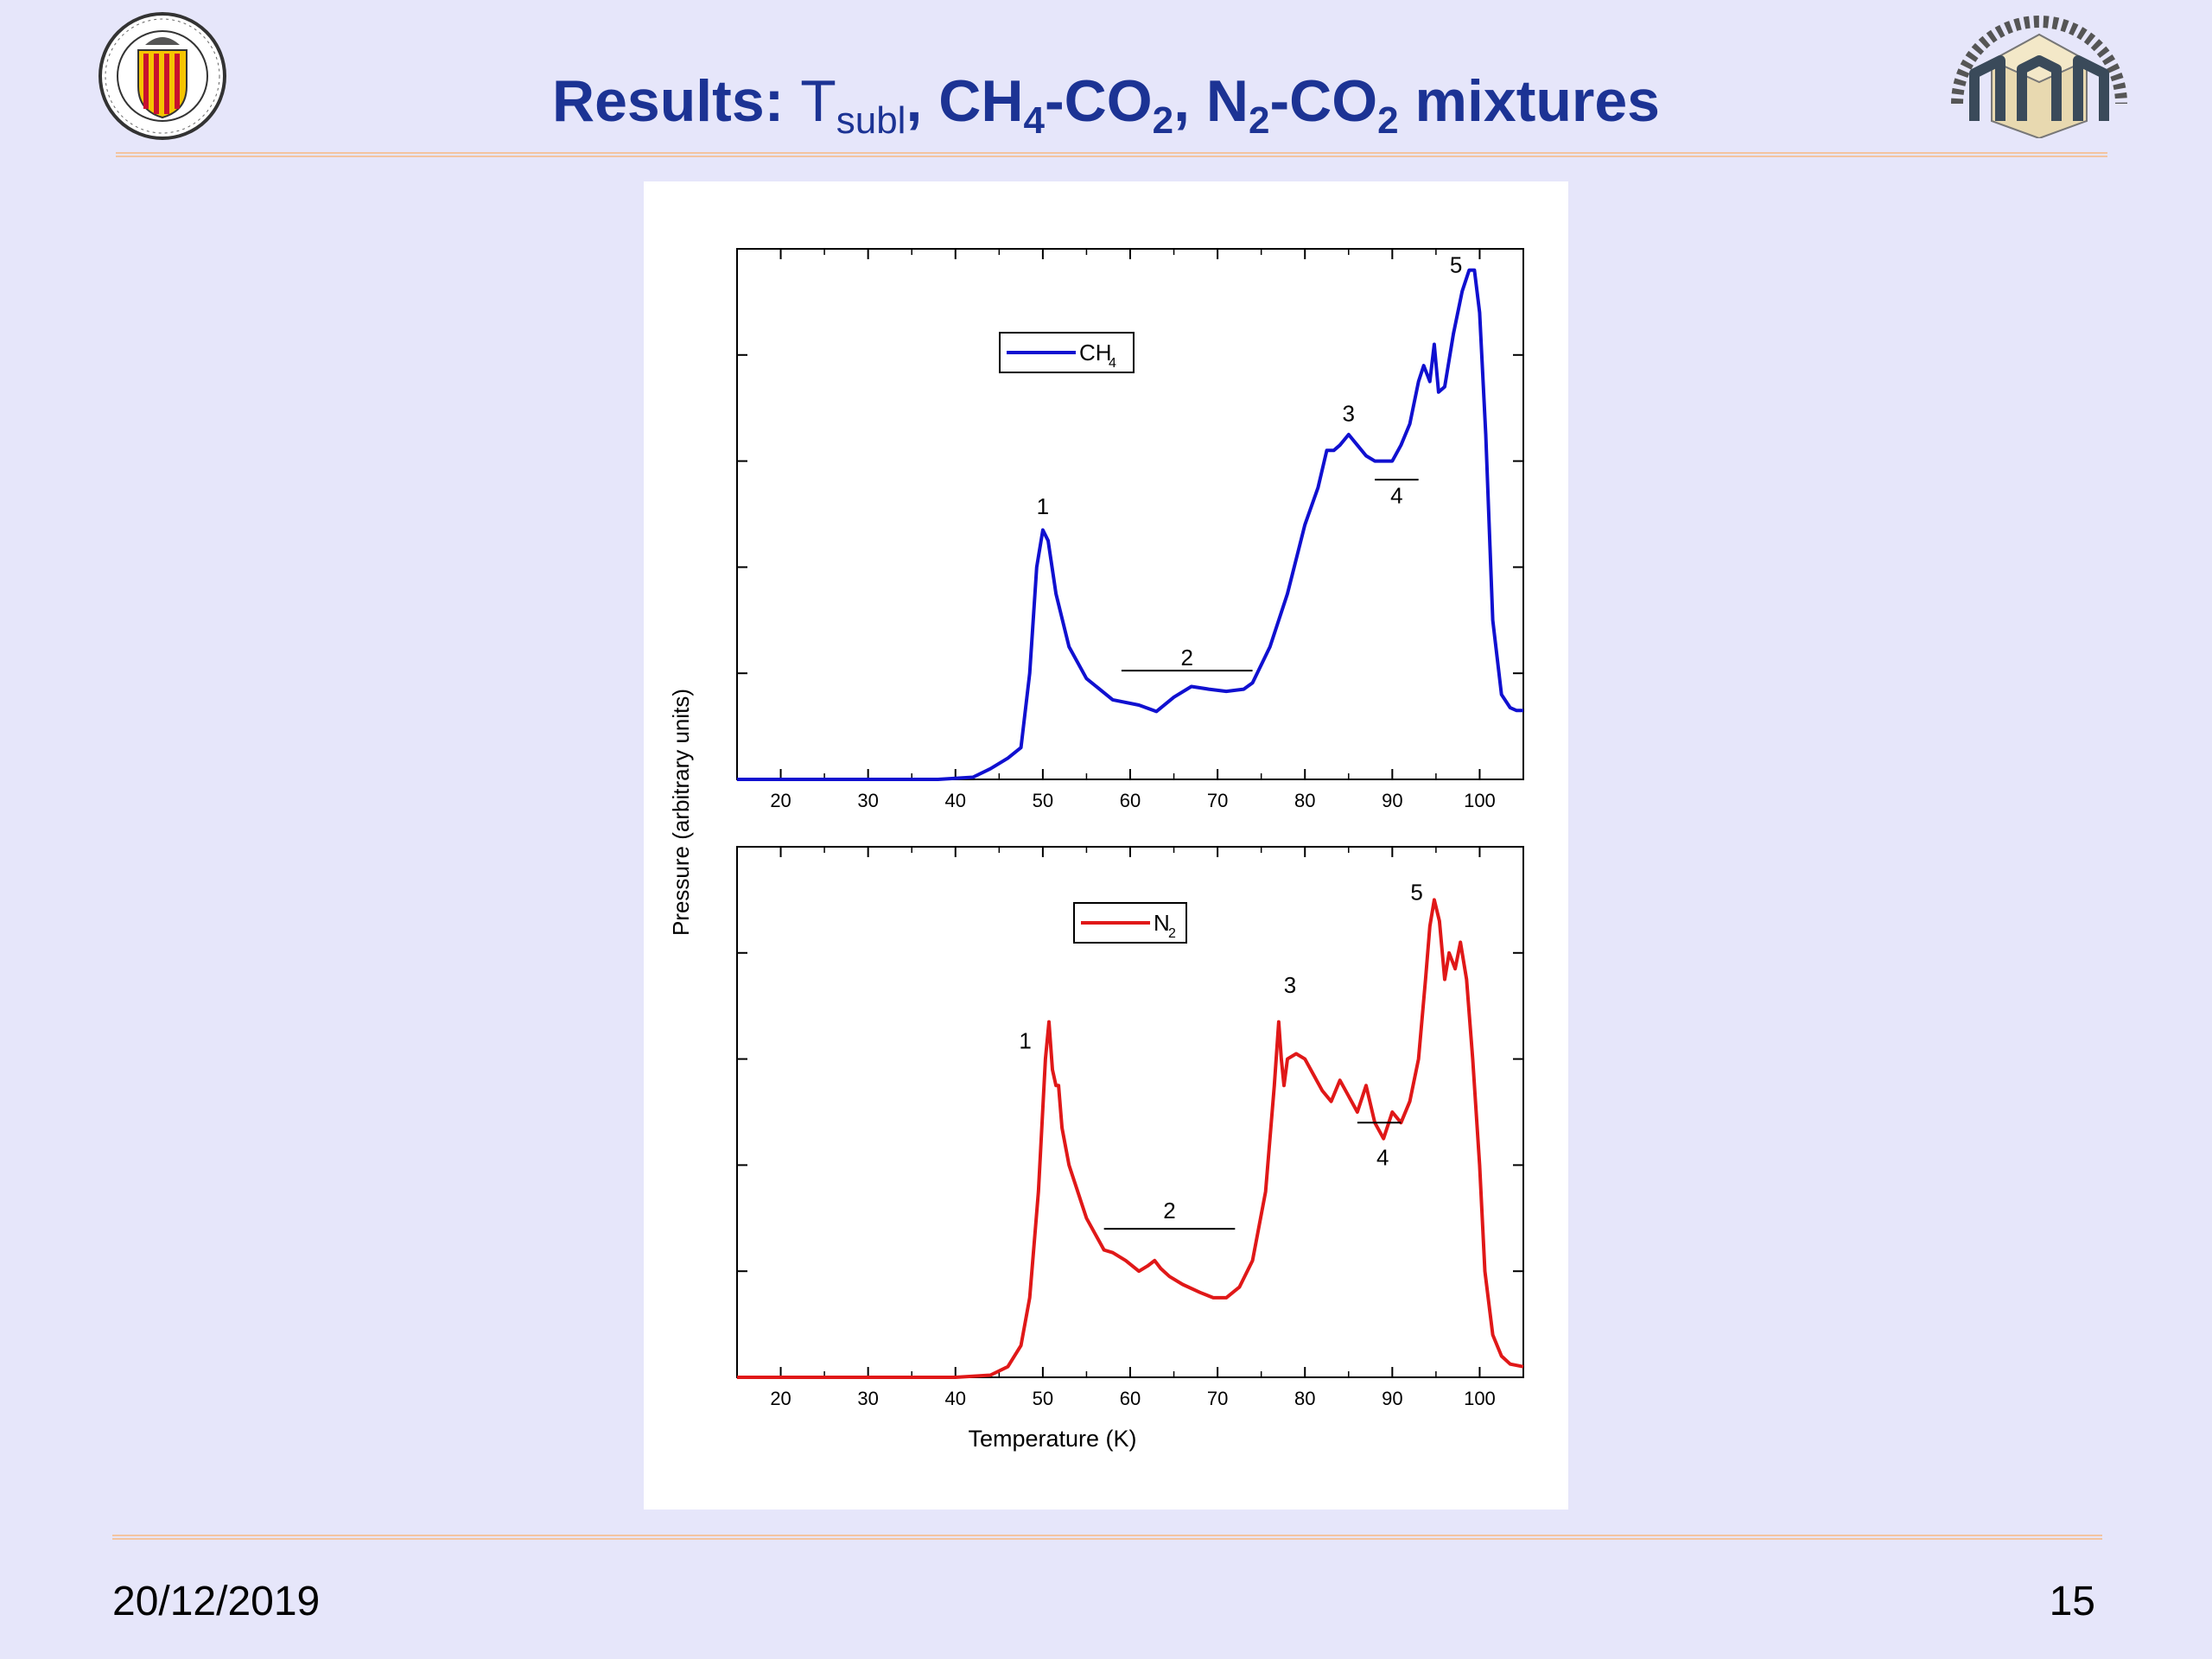  Describe the element at coordinates (1396, 496) in the screenshot. I see `top-peak-label: 4` at that location.